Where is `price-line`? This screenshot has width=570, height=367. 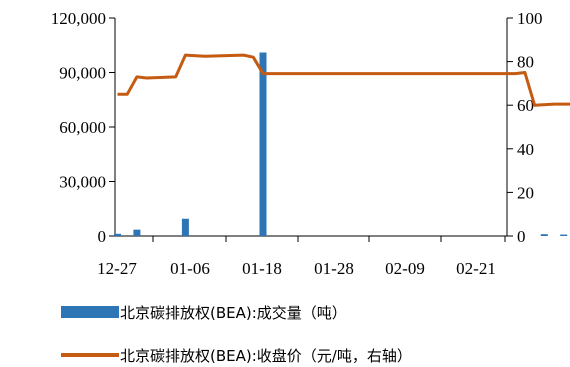 price-line is located at coordinates (343, 80).